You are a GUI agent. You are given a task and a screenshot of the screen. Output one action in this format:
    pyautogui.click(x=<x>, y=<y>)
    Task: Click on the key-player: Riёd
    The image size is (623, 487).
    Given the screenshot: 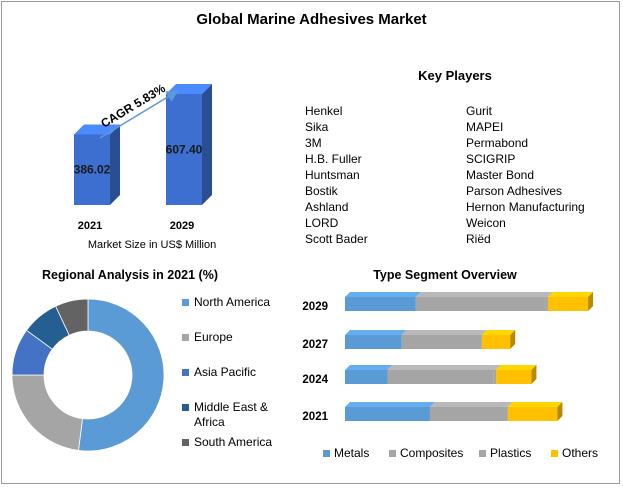 What is the action you would take?
    pyautogui.click(x=478, y=239)
    